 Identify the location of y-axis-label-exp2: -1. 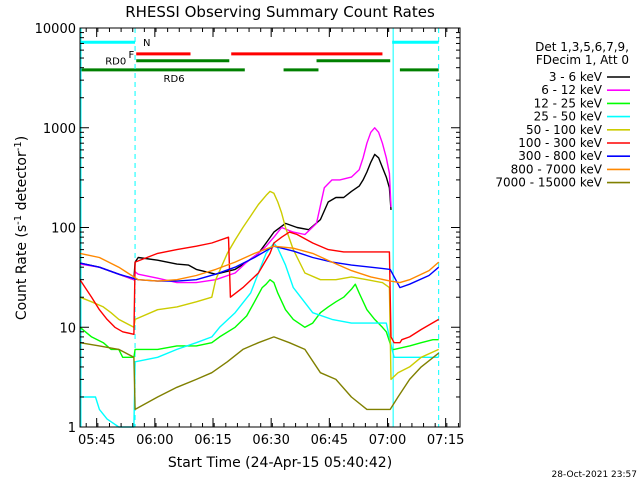
(18, 146).